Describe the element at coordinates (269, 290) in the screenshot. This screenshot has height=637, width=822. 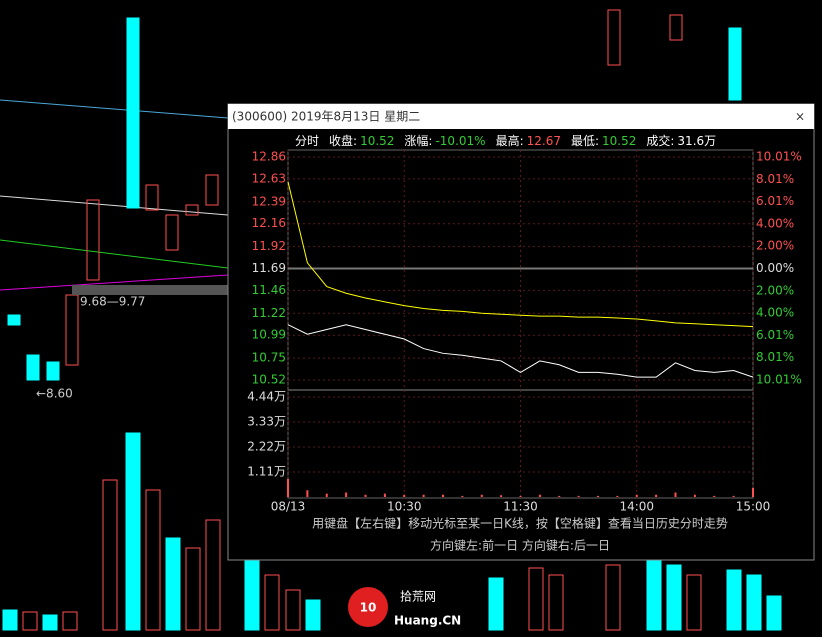
I see `y-tick-label: 11.46` at that location.